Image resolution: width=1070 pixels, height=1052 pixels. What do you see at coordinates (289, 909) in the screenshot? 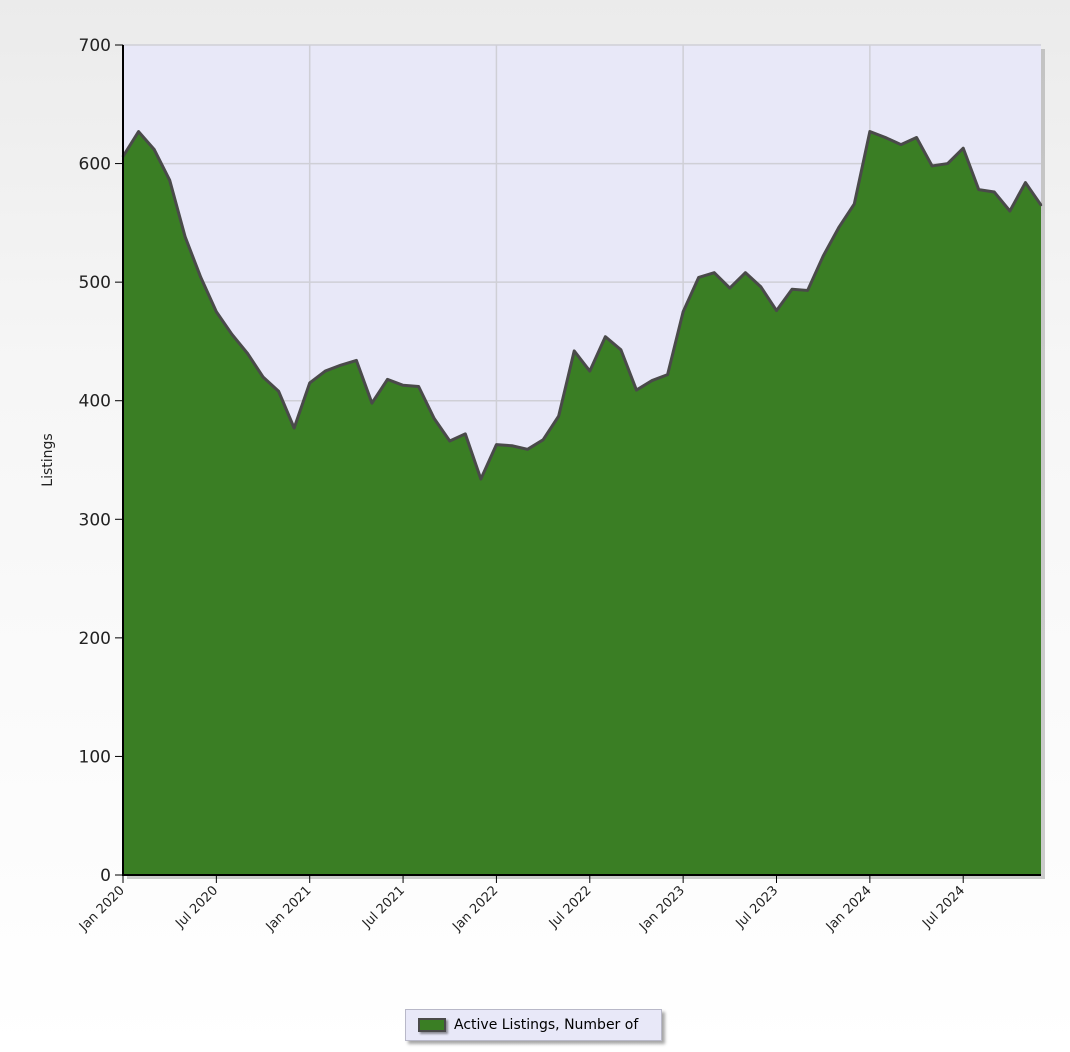
I see `x-tick-label: Jan 2021` at bounding box center [289, 909].